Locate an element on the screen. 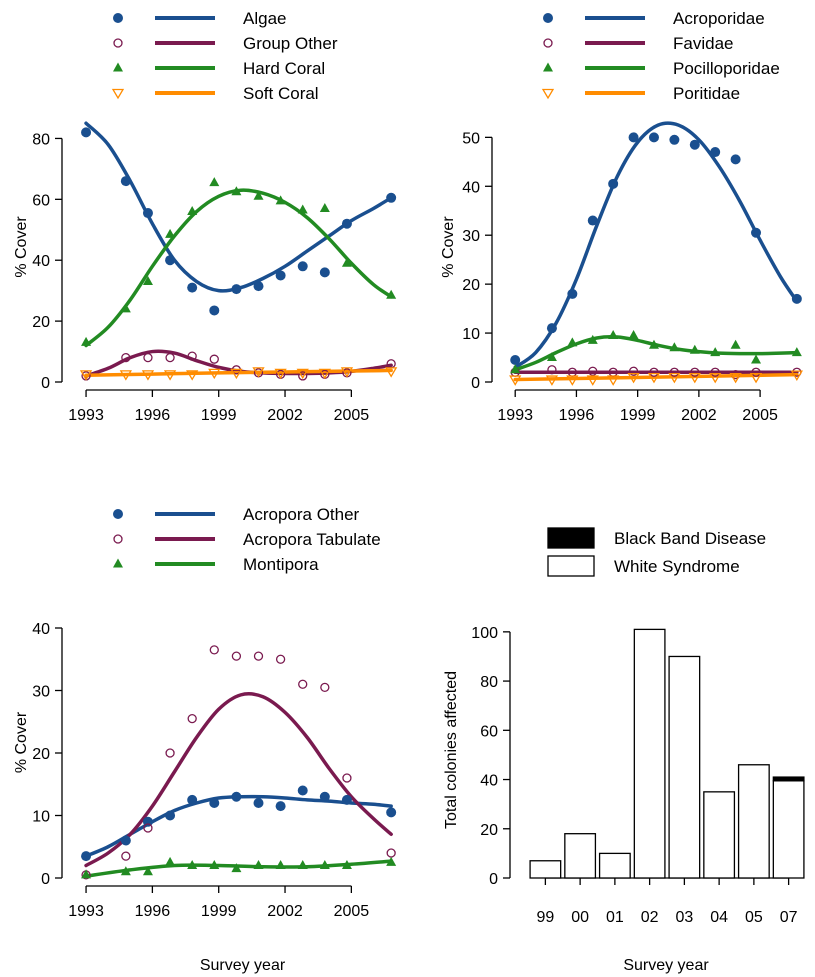 This screenshot has width=815, height=977. y-tick-label: 80 is located at coordinates (41, 139).